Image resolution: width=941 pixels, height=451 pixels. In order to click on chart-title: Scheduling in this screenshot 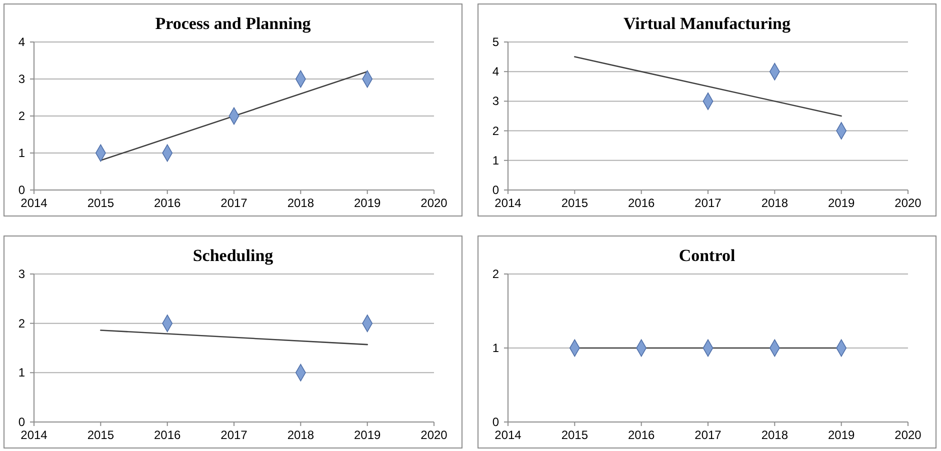, I will do `click(233, 255)`.